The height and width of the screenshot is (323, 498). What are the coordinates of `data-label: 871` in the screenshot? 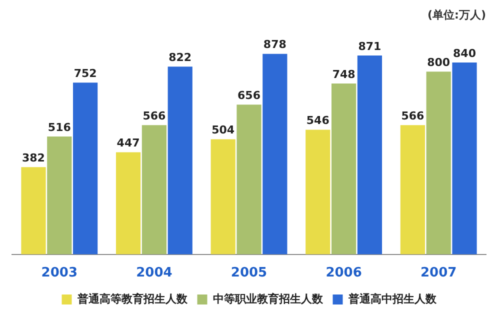 It's located at (370, 46).